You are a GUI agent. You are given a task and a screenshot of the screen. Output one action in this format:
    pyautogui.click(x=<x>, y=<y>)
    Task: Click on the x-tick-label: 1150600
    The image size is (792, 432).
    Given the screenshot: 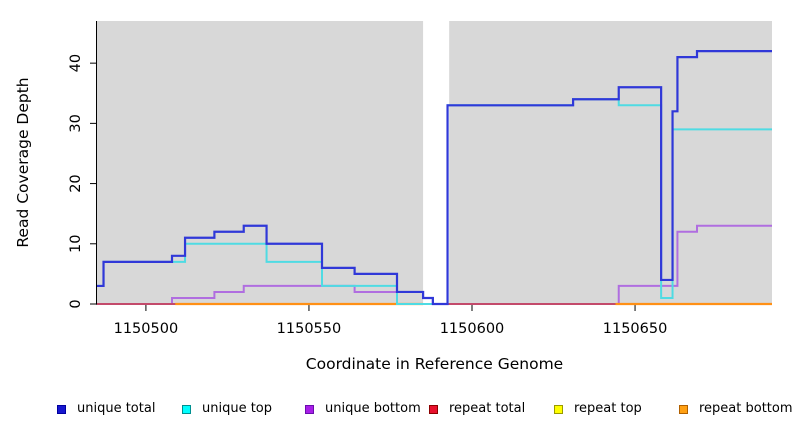 What is the action you would take?
    pyautogui.click(x=472, y=329)
    